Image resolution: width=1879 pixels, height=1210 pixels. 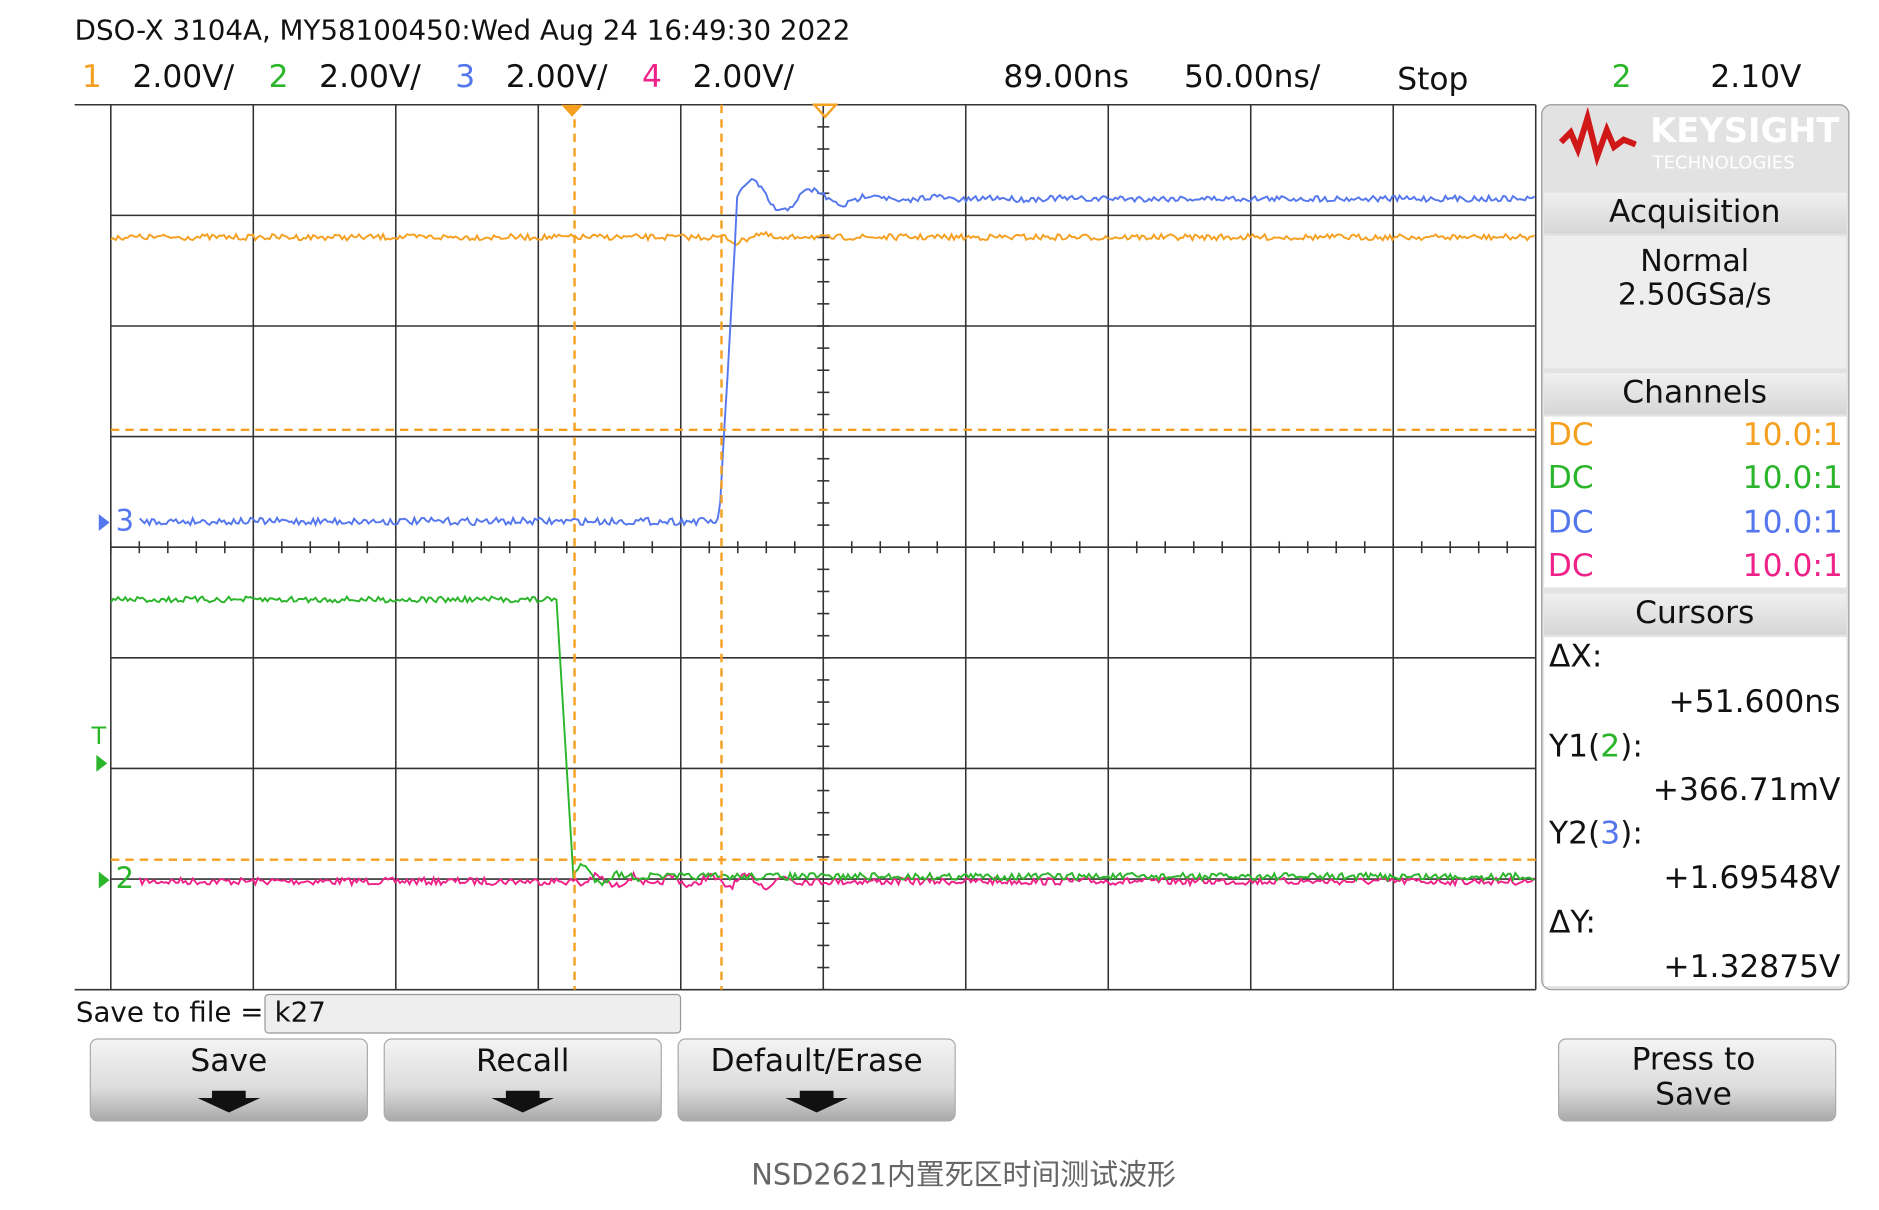 What do you see at coordinates (1755, 702) in the screenshot?
I see `cursor-value: +51.600ns` at bounding box center [1755, 702].